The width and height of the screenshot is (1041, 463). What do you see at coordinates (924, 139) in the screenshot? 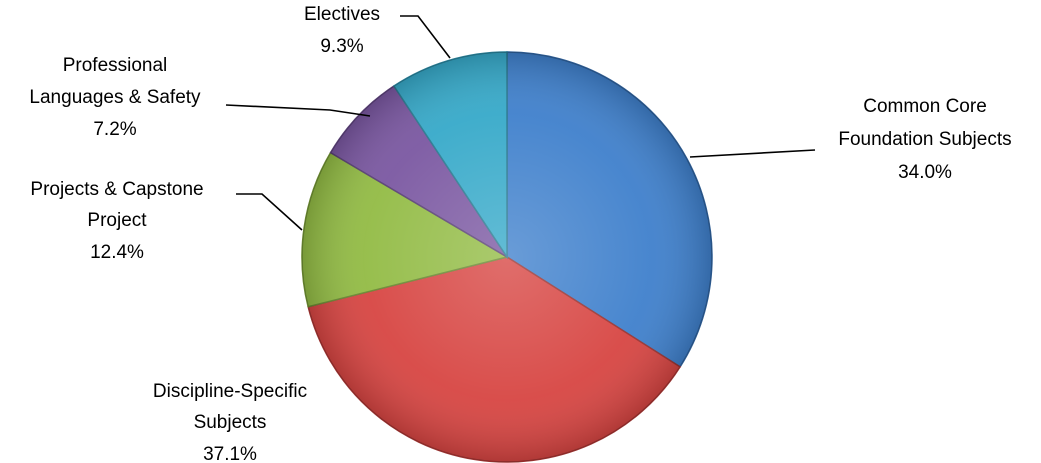
I see `common-core-label-2: Foundation Subjects` at bounding box center [924, 139].